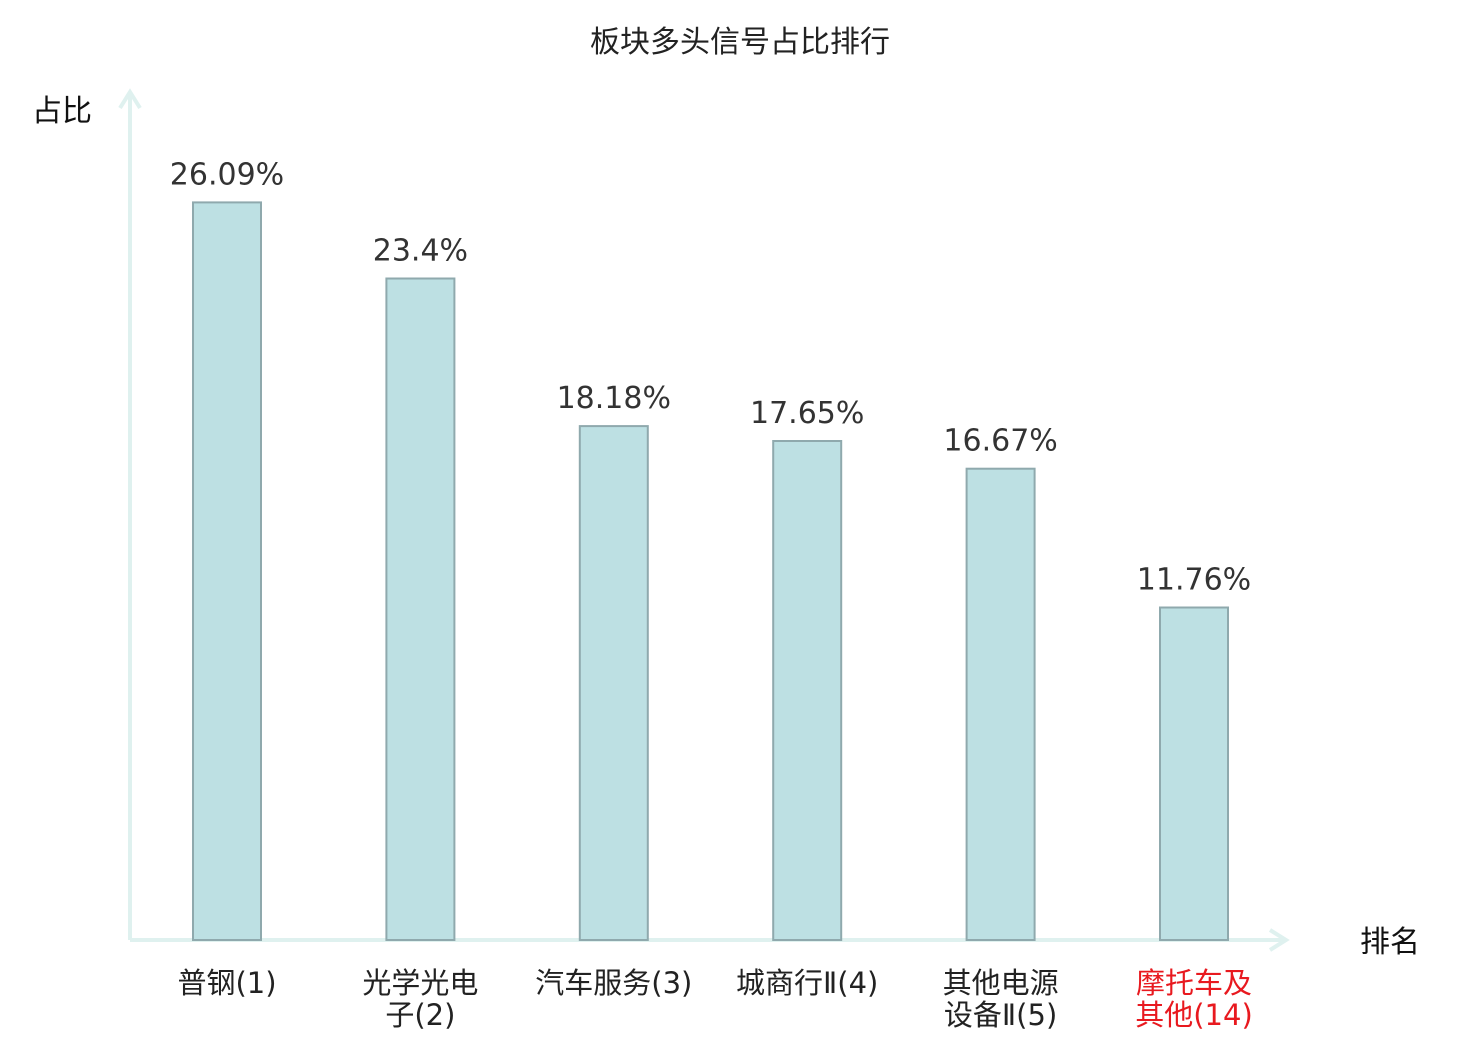 The image size is (1480, 1040). Describe the element at coordinates (62, 111) in the screenshot. I see `y-axis-label: 占比` at that location.